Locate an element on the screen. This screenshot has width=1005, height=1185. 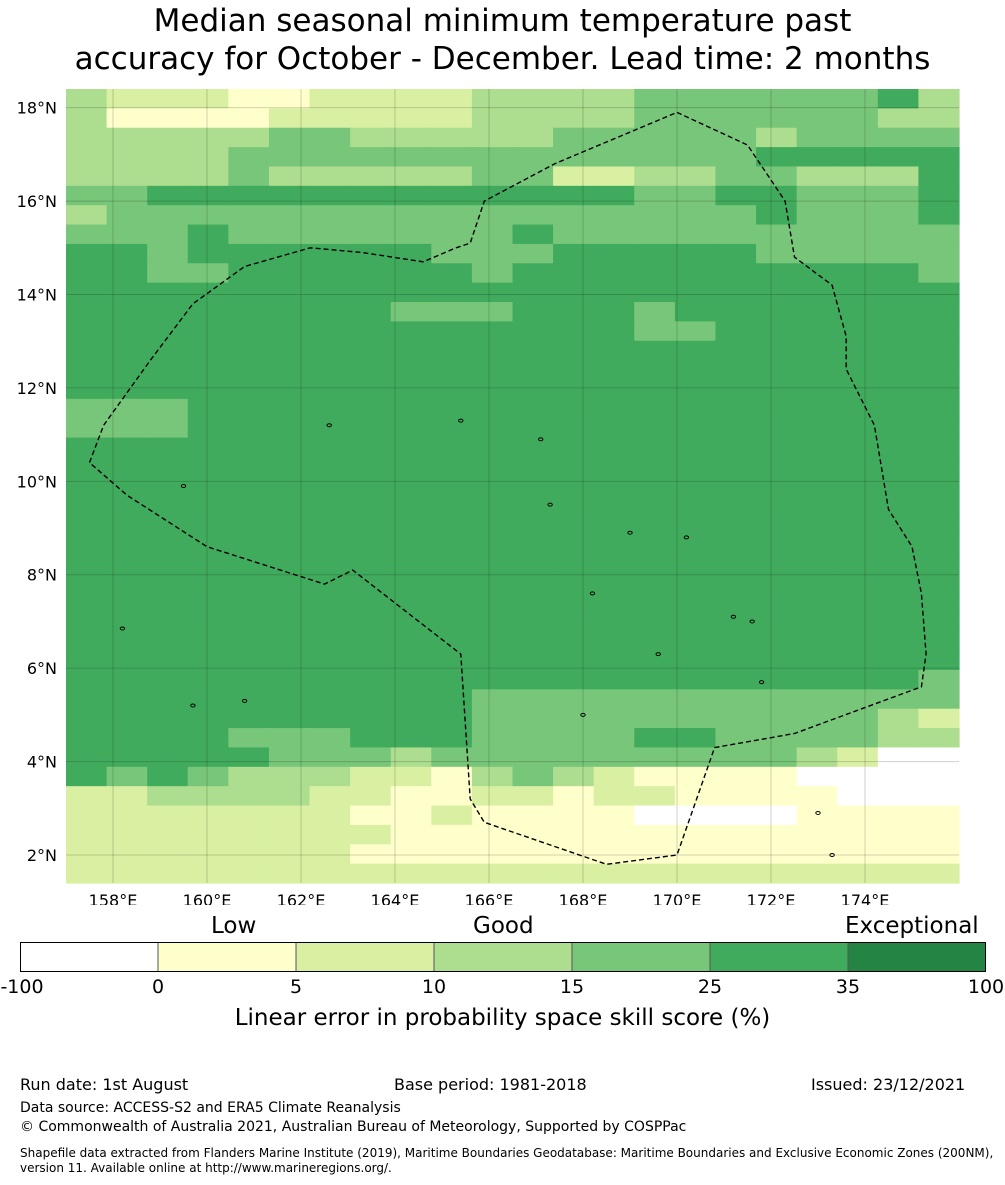
latitude-tick-label: 16°N is located at coordinates (37, 201).